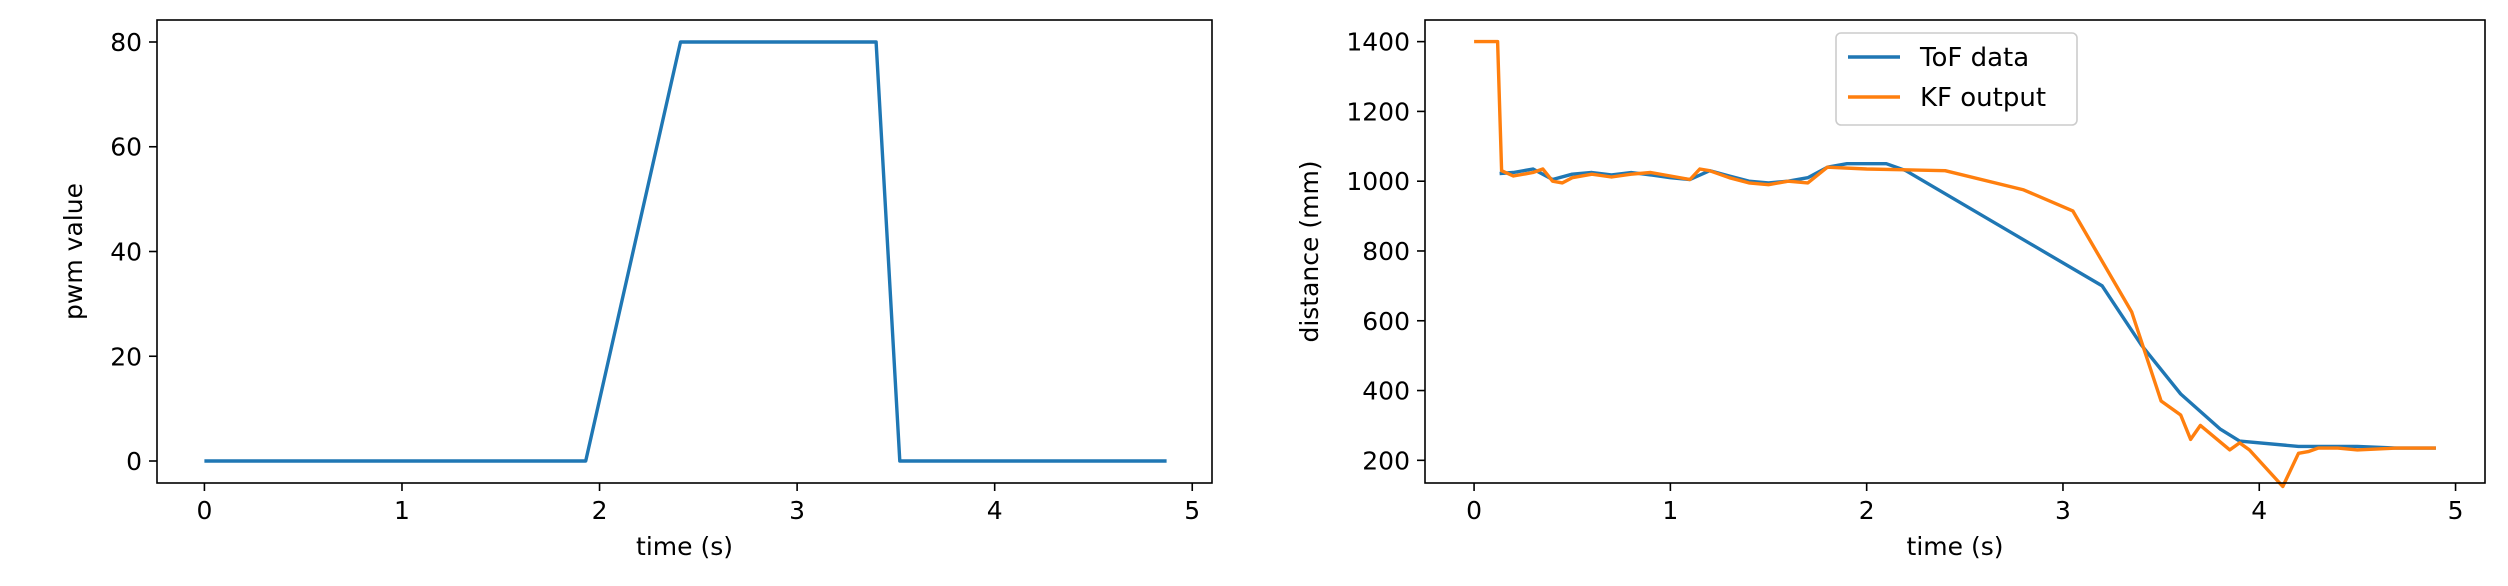  I want to click on y-tick-label: 1200, so click(1378, 111).